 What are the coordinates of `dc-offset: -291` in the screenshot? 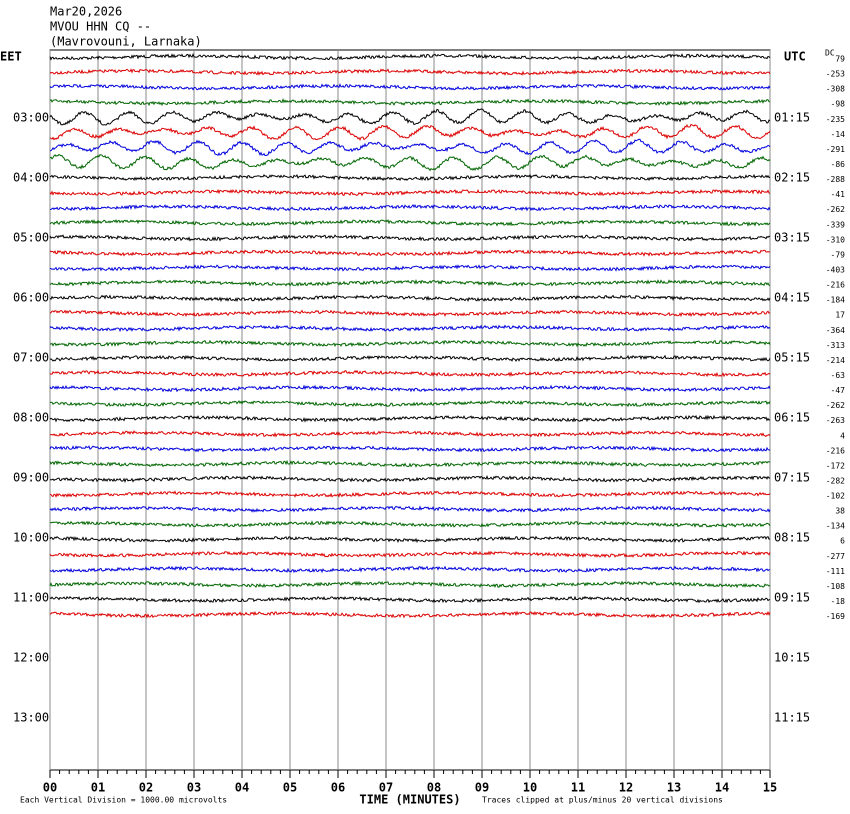 It's located at (835, 149).